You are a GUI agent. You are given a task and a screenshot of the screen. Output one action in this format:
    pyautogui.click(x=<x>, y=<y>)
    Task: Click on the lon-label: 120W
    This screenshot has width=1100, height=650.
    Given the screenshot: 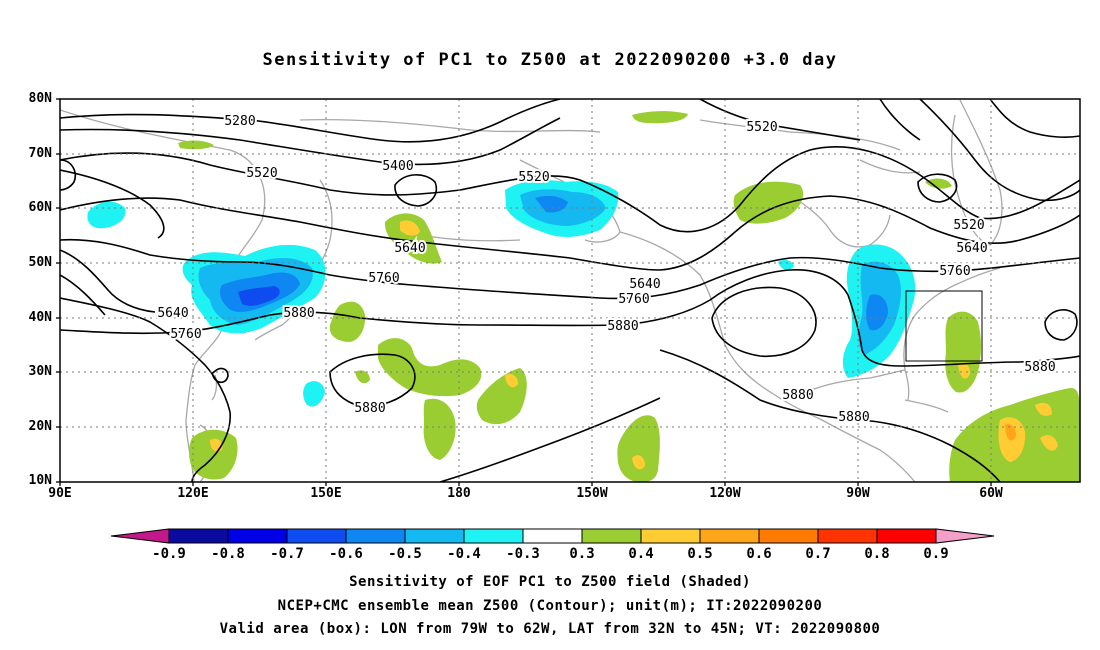 What is the action you would take?
    pyautogui.click(x=725, y=493)
    